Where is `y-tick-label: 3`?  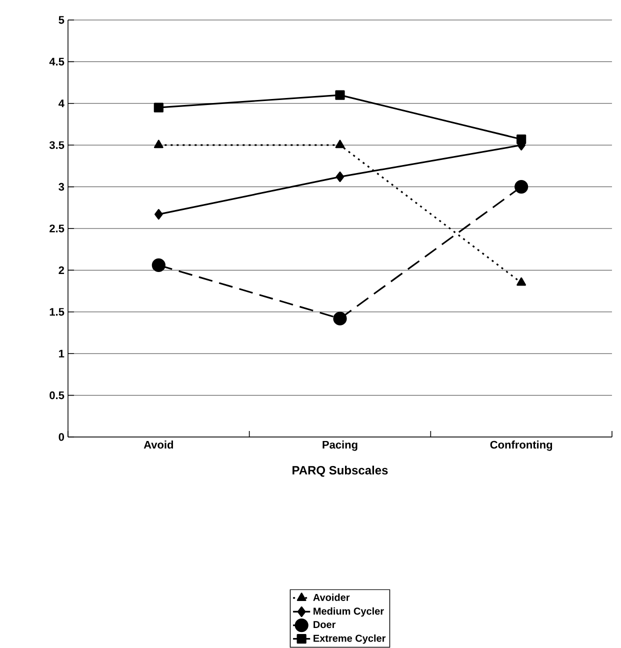
y-tick-label: 3 is located at coordinates (61, 186).